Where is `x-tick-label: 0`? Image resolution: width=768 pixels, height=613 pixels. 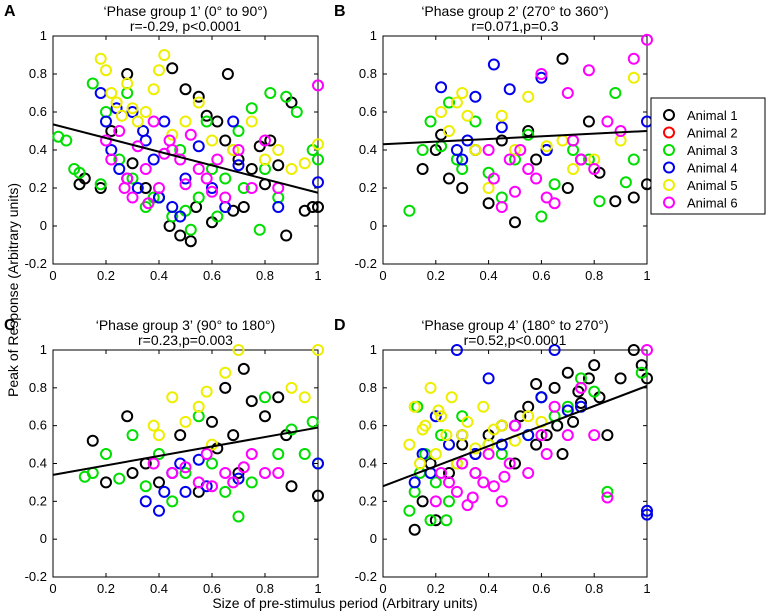 x-tick-label: 0 is located at coordinates (52, 588).